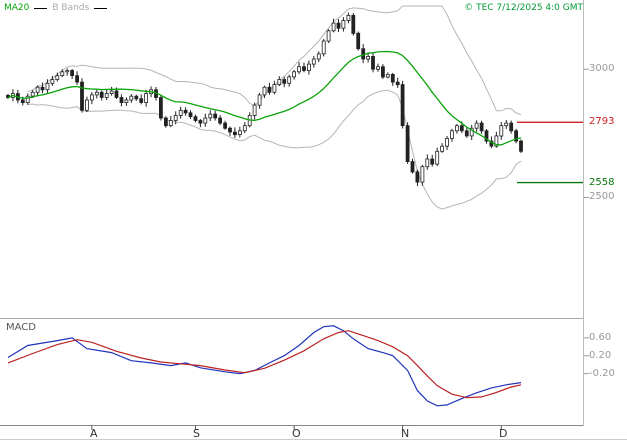  Describe the element at coordinates (600, 355) in the screenshot. I see `macd-tick-label: 0.20` at that location.